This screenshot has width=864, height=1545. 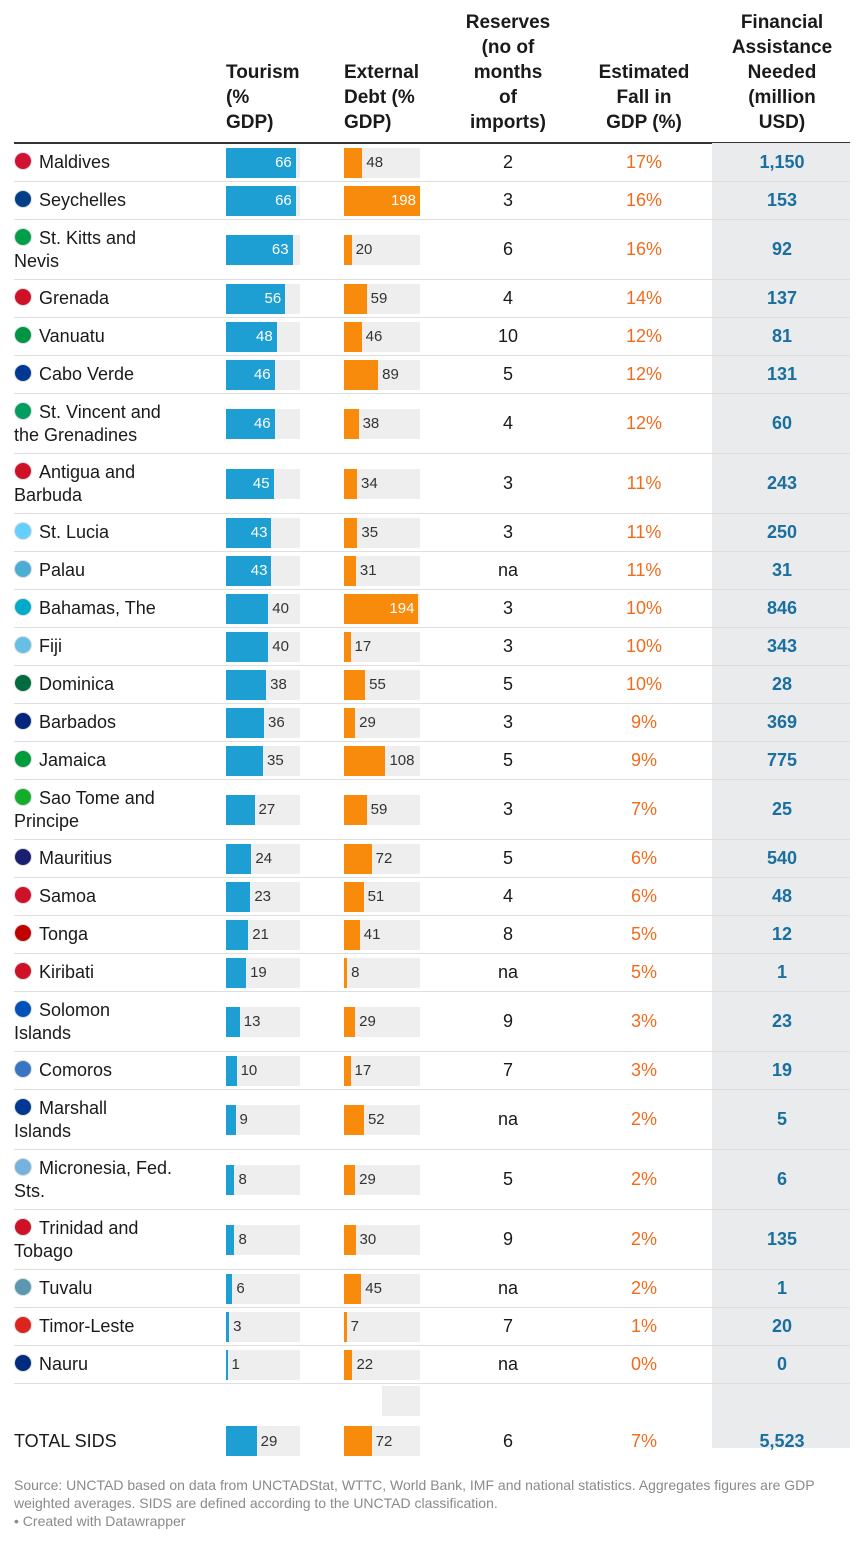 I want to click on reserves-value: 5, so click(x=507, y=684).